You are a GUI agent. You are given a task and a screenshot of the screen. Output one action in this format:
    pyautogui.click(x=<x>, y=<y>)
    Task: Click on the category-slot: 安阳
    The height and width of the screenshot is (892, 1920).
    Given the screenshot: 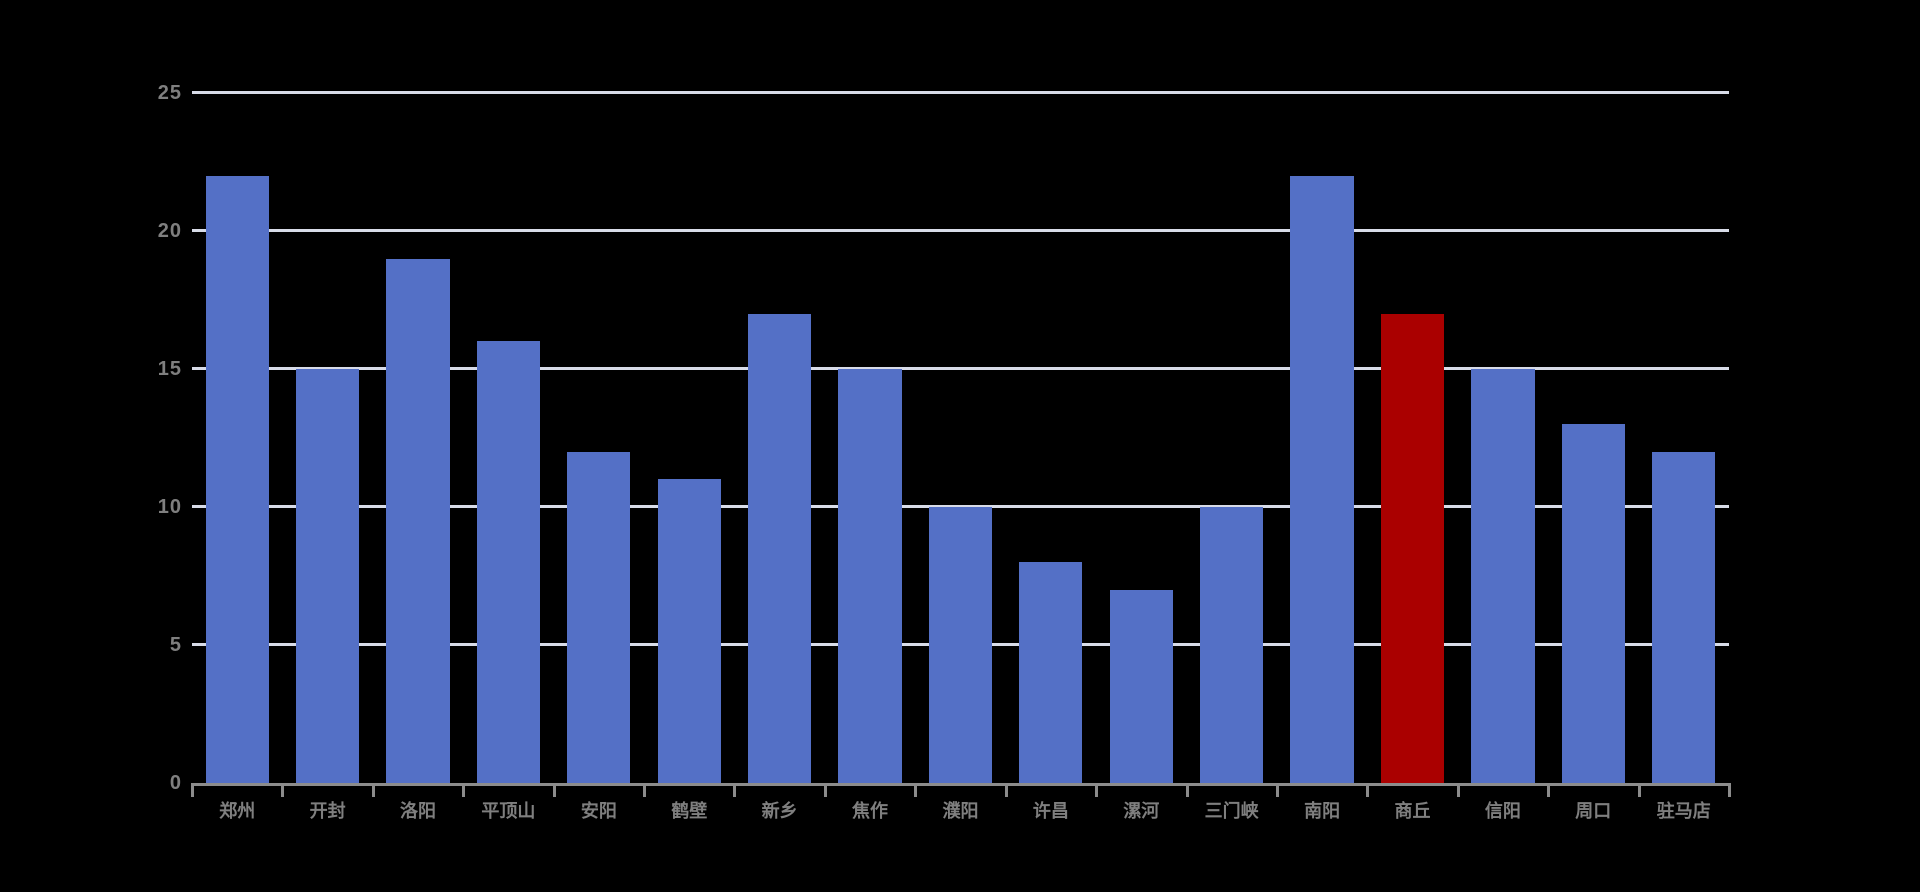 What is the action you would take?
    pyautogui.click(x=599, y=457)
    